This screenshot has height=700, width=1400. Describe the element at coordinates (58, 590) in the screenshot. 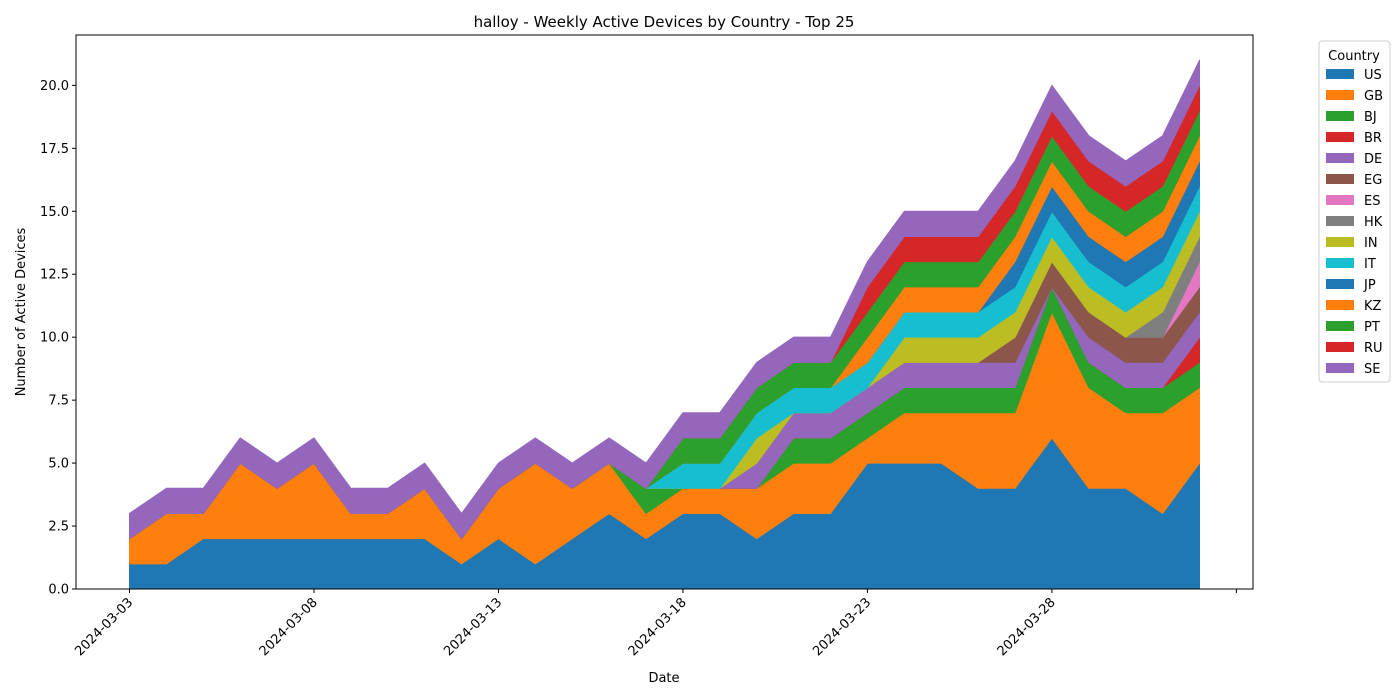

I see `y-tick-label: 0.0` at that location.